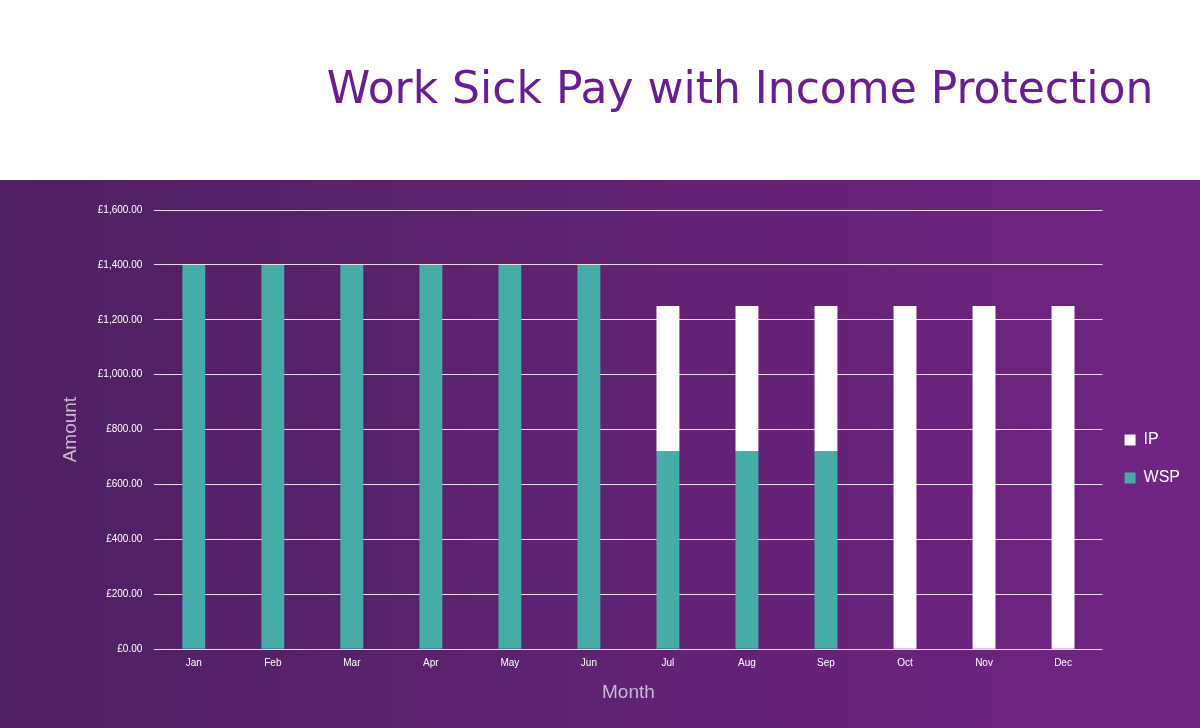  What do you see at coordinates (193, 662) in the screenshot?
I see `x-tick-label: Jan` at bounding box center [193, 662].